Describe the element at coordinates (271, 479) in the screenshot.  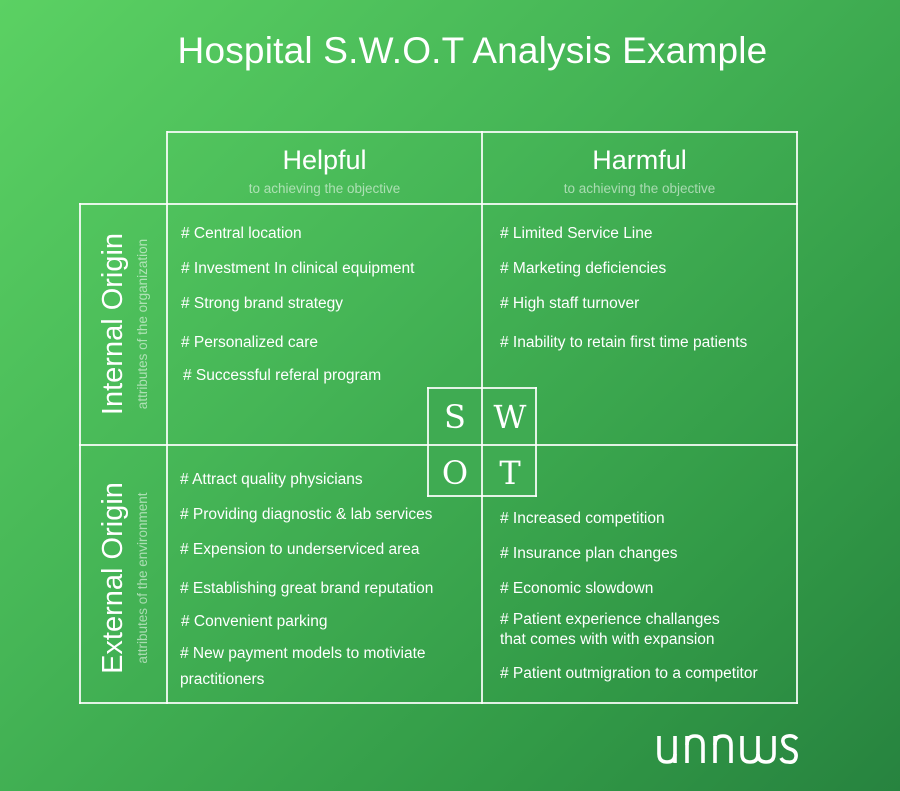
I see `opportunity-item: # Attract quality physicians` at that location.